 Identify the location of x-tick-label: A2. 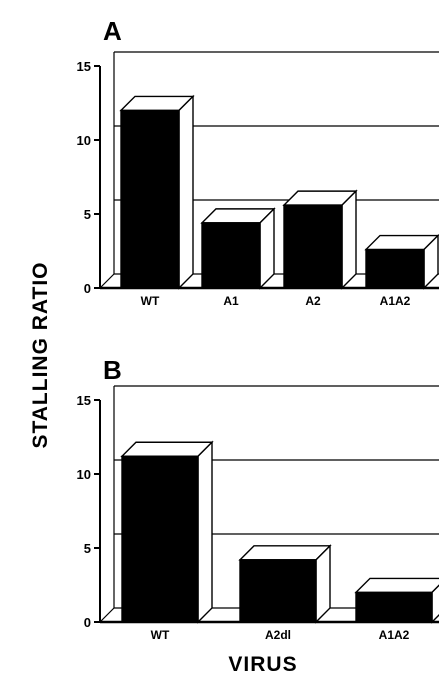
(313, 301).